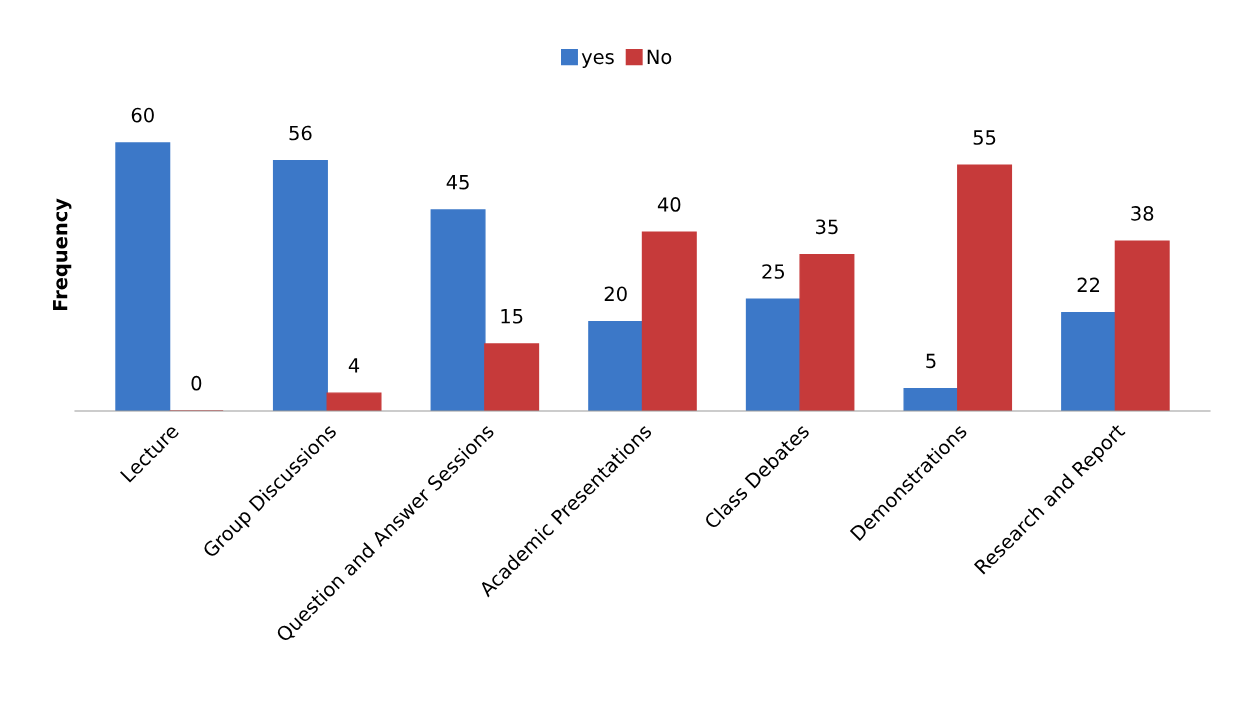  I want to click on legend-label: No, so click(659, 57).